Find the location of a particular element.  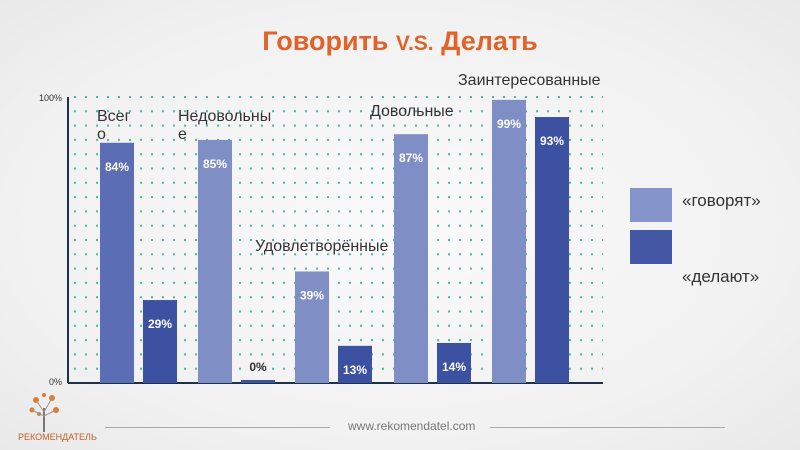

category-label: Заинтересованные is located at coordinates (529, 80).